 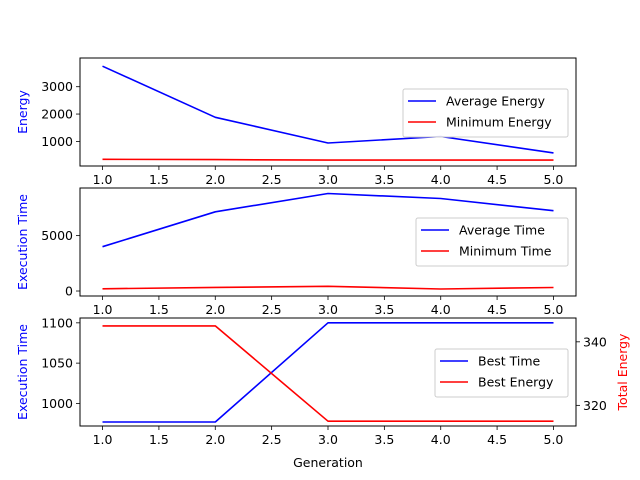 I want to click on legend-label: Average Time, so click(x=502, y=230).